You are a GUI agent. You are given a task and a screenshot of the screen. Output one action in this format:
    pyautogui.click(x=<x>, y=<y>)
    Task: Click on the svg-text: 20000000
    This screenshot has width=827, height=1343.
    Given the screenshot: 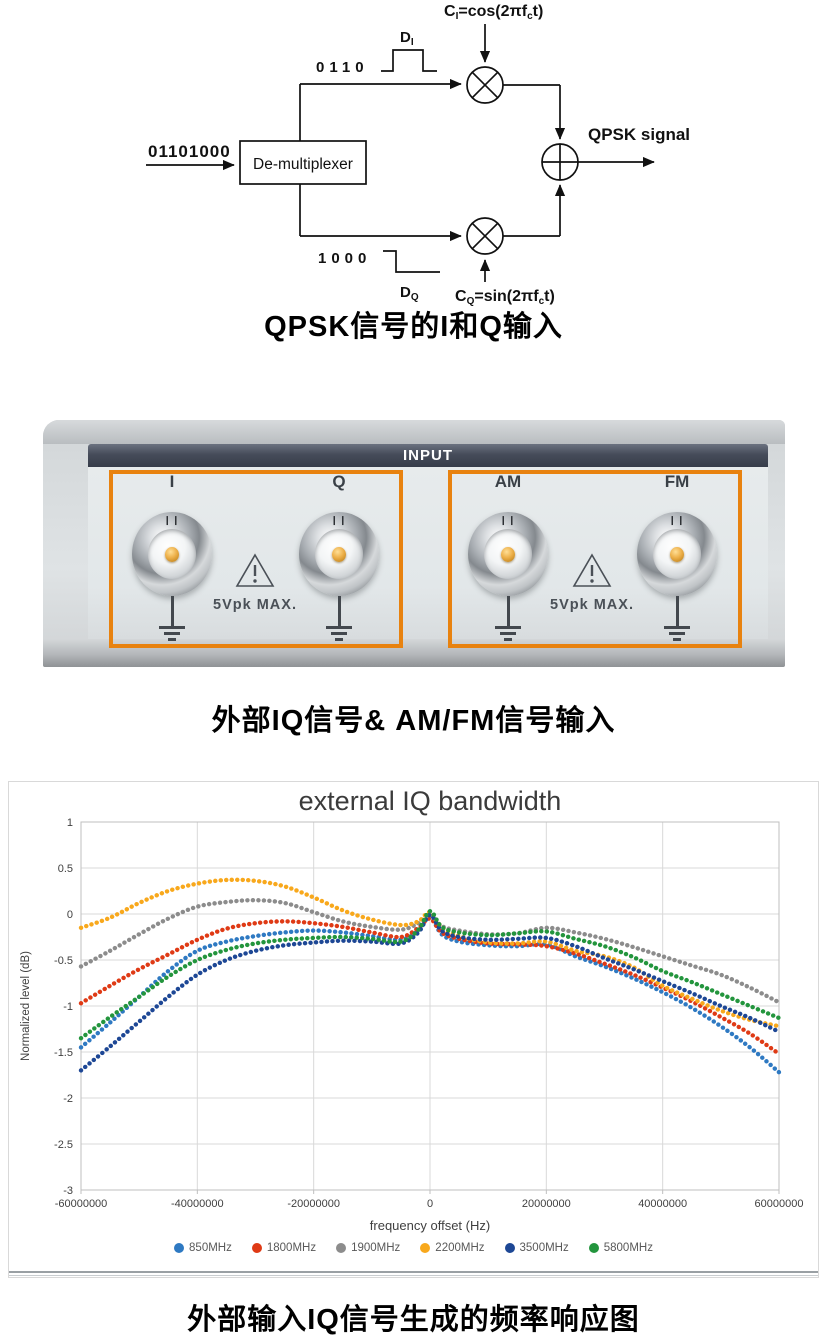 What is the action you would take?
    pyautogui.click(x=546, y=1204)
    